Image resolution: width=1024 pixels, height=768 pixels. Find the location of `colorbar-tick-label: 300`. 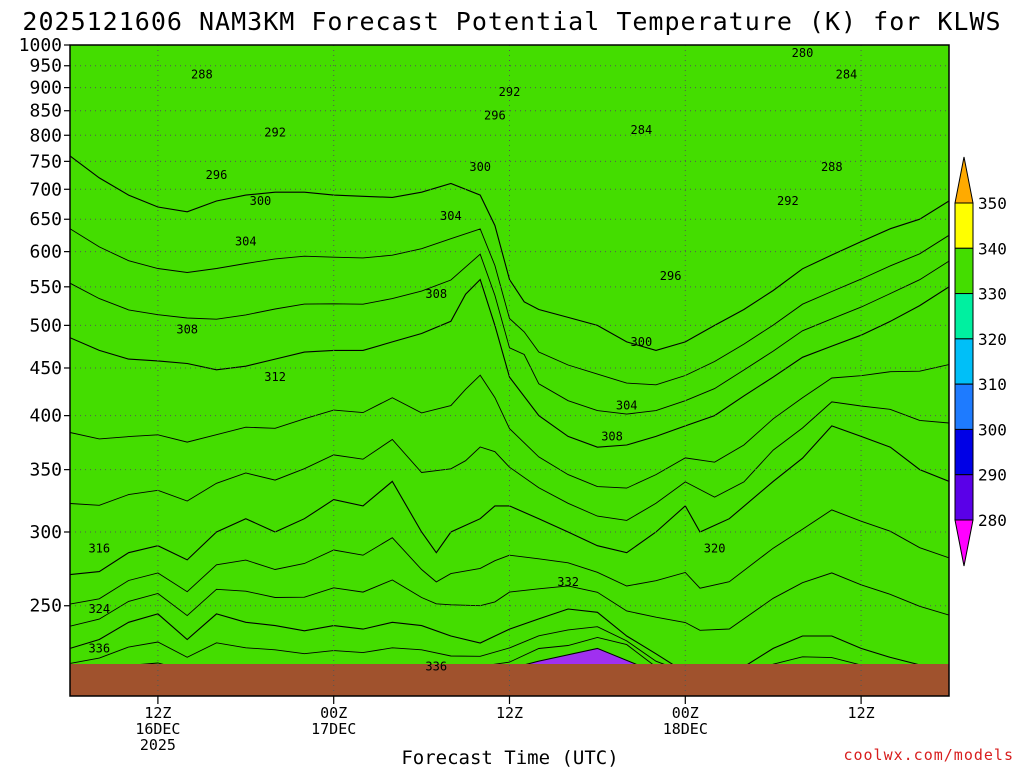

colorbar-tick-label: 300 is located at coordinates (992, 429).